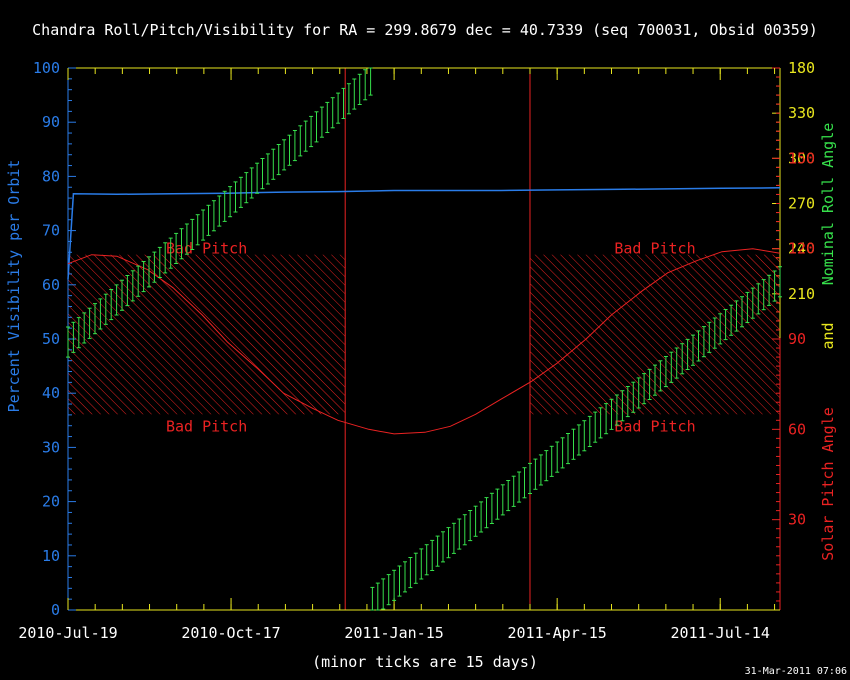 This screenshot has height=680, width=850. Describe the element at coordinates (556, 633) in the screenshot. I see `x-tick-label: 2011-Apr-15` at that location.